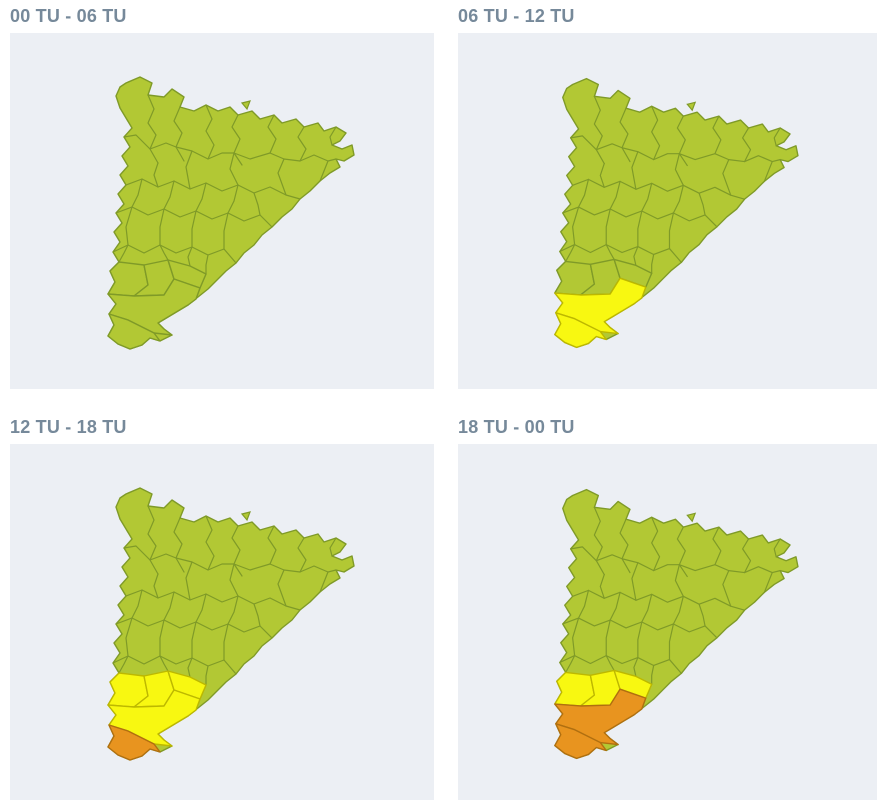 This screenshot has width=886, height=800. Describe the element at coordinates (516, 427) in the screenshot. I see `period-title-4: 18 TU - 00 TU` at that location.